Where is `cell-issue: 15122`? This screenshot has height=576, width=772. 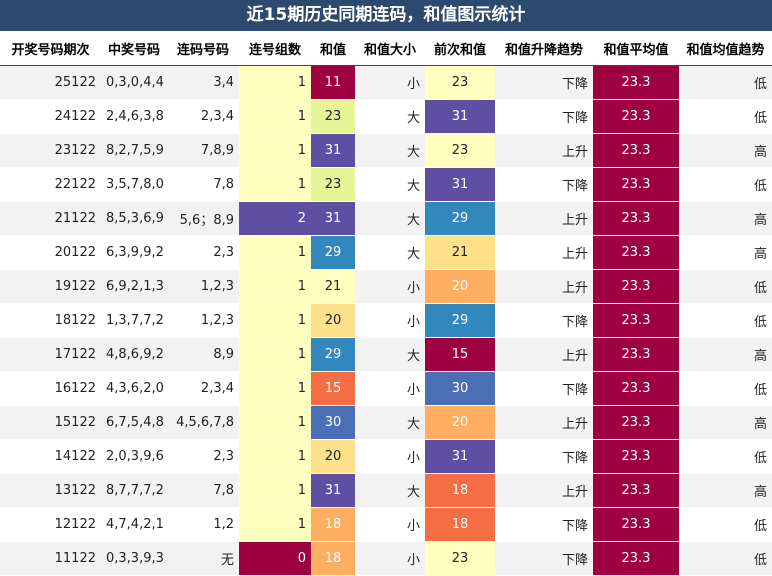
cell-issue: 15122 is located at coordinates (50, 422).